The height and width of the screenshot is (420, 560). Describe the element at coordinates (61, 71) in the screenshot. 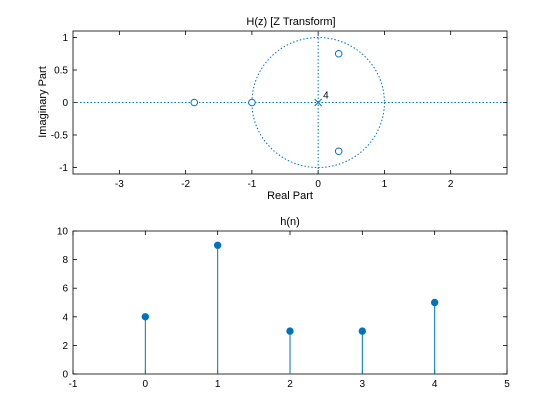

I see `y-tick-label: 0.5` at that location.